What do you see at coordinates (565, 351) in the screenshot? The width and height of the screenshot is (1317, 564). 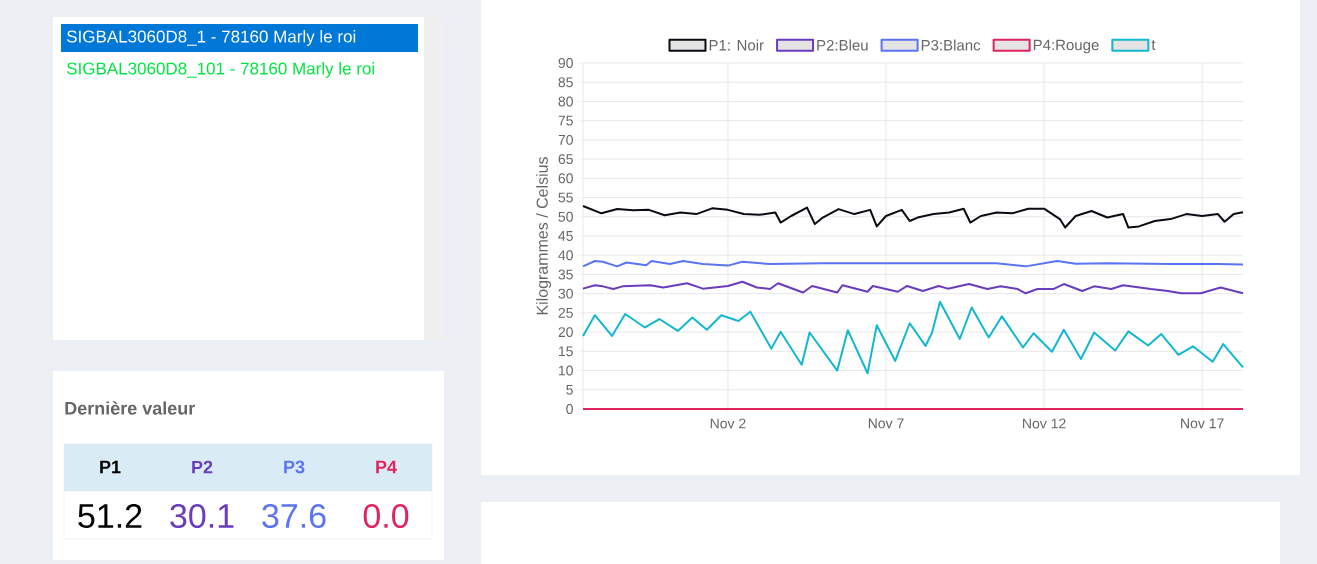 I see `y-tick-label: 15` at bounding box center [565, 351].